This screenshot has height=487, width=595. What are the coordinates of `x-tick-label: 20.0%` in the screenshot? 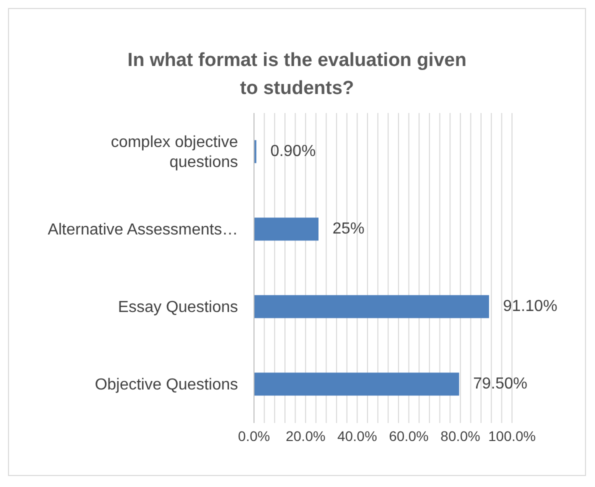 It's located at (306, 436).